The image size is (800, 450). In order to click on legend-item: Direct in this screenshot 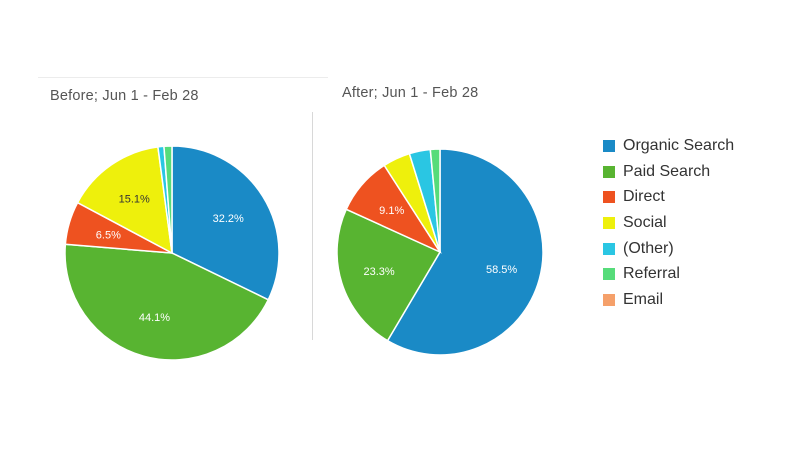, I will do `click(693, 197)`.